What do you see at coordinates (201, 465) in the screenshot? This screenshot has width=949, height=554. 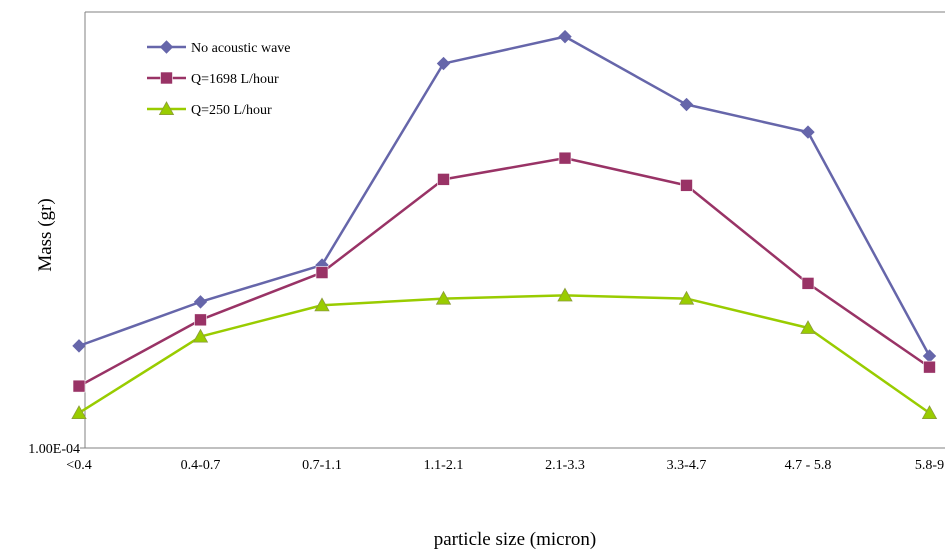 I see `x-tick-label: 0.4-0.7` at bounding box center [201, 465].